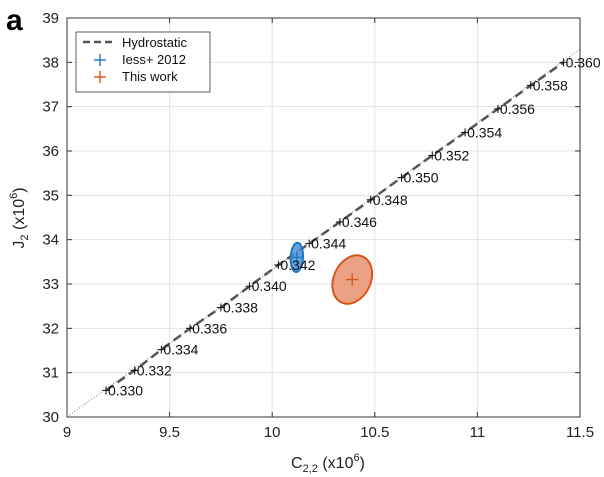  Describe the element at coordinates (19, 245) in the screenshot. I see `y-axis-label-main: J` at that location.